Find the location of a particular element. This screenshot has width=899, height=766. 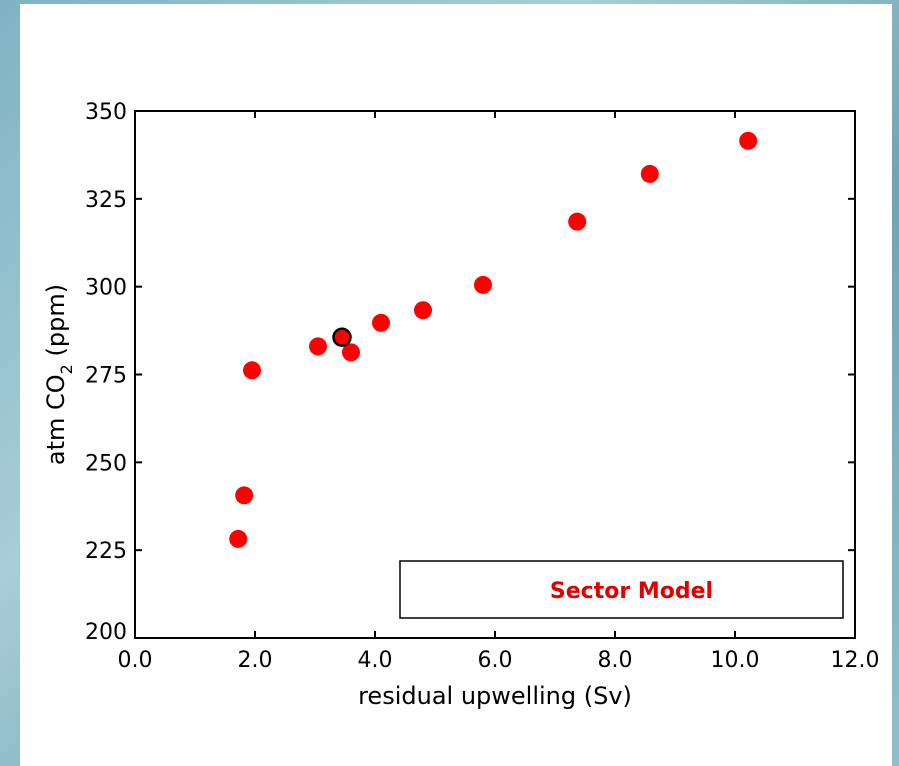

x-tick-label: 12.0 is located at coordinates (855, 660).